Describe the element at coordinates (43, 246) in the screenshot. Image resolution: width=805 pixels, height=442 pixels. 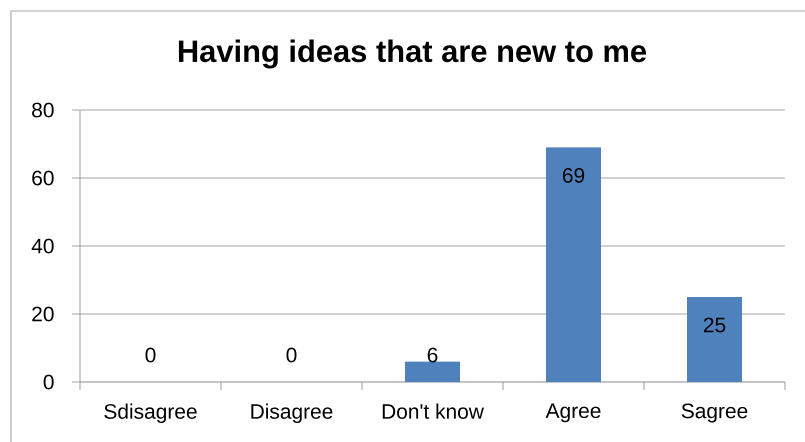
I see `y-tick-label: 40` at that location.